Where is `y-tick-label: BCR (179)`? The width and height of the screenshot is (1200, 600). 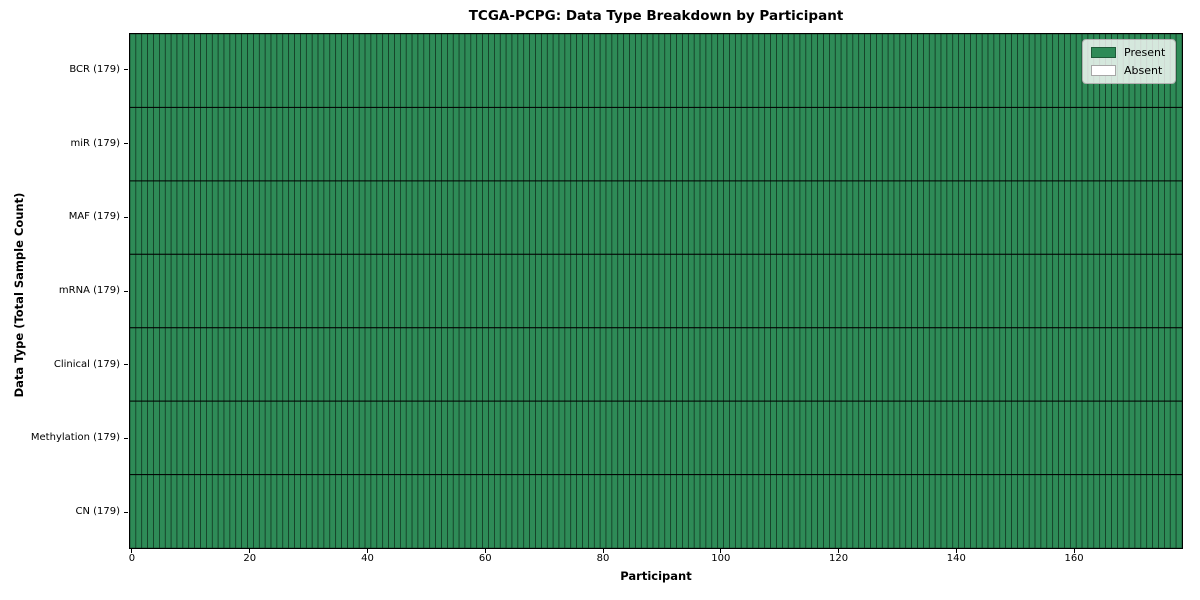
y-tick-label: BCR (179) is located at coordinates (94, 69).